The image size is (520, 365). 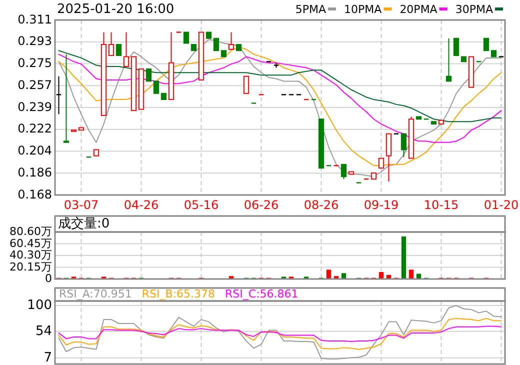 I want to click on y-tick-label: 54, so click(x=43, y=331).